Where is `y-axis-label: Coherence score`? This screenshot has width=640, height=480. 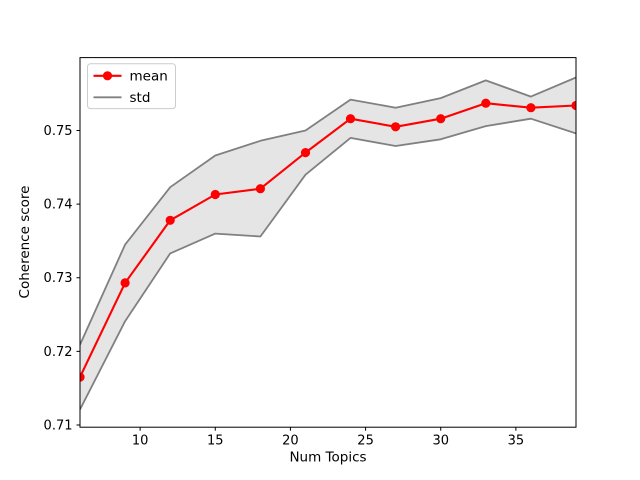 y-axis-label: Coherence score is located at coordinates (25, 242).